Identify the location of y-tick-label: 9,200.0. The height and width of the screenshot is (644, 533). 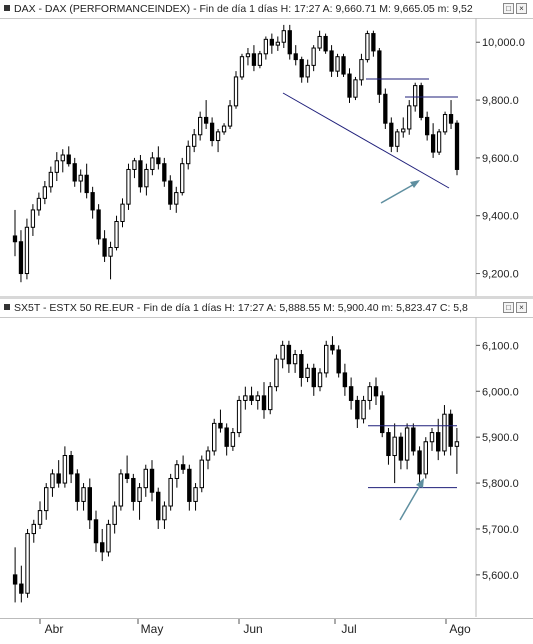
(500, 275).